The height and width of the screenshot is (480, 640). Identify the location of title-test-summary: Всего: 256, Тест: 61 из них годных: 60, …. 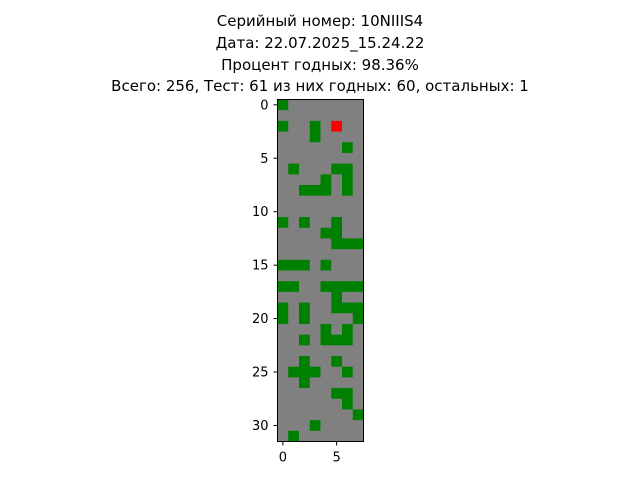
(320, 86).